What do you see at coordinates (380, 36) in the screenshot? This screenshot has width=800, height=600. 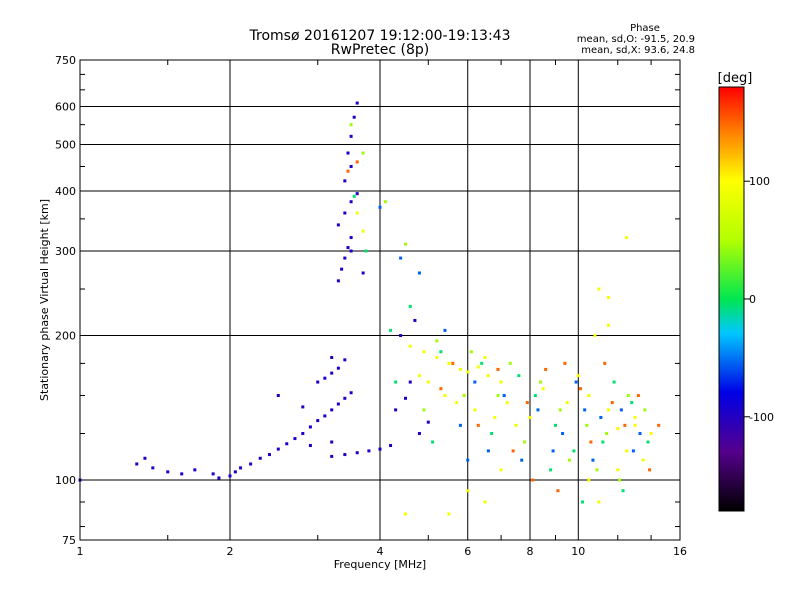 I see `chart-title: Tromsø 20161207 19:12:00-19:13:43` at bounding box center [380, 36].